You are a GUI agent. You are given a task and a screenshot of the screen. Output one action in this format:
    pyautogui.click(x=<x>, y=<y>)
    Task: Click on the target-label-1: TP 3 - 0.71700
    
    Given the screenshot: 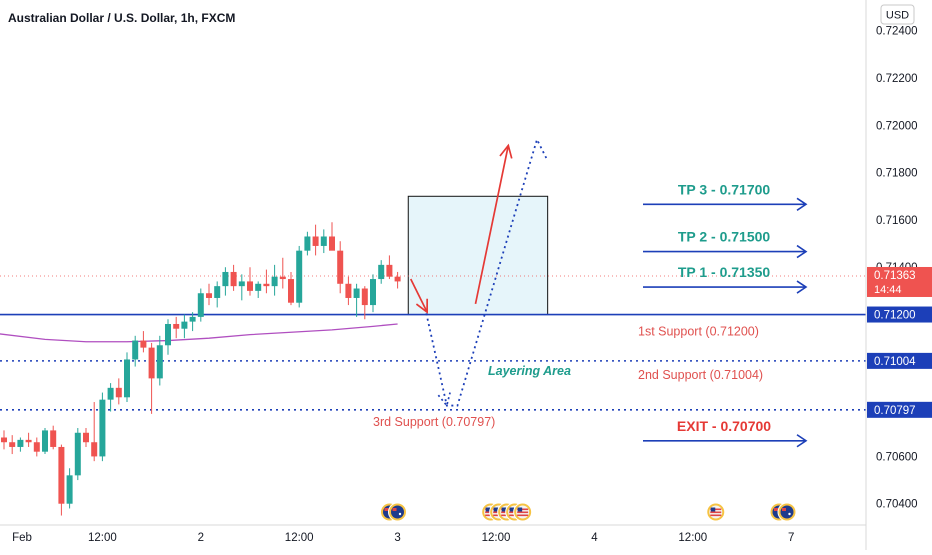 What is the action you would take?
    pyautogui.click(x=724, y=189)
    